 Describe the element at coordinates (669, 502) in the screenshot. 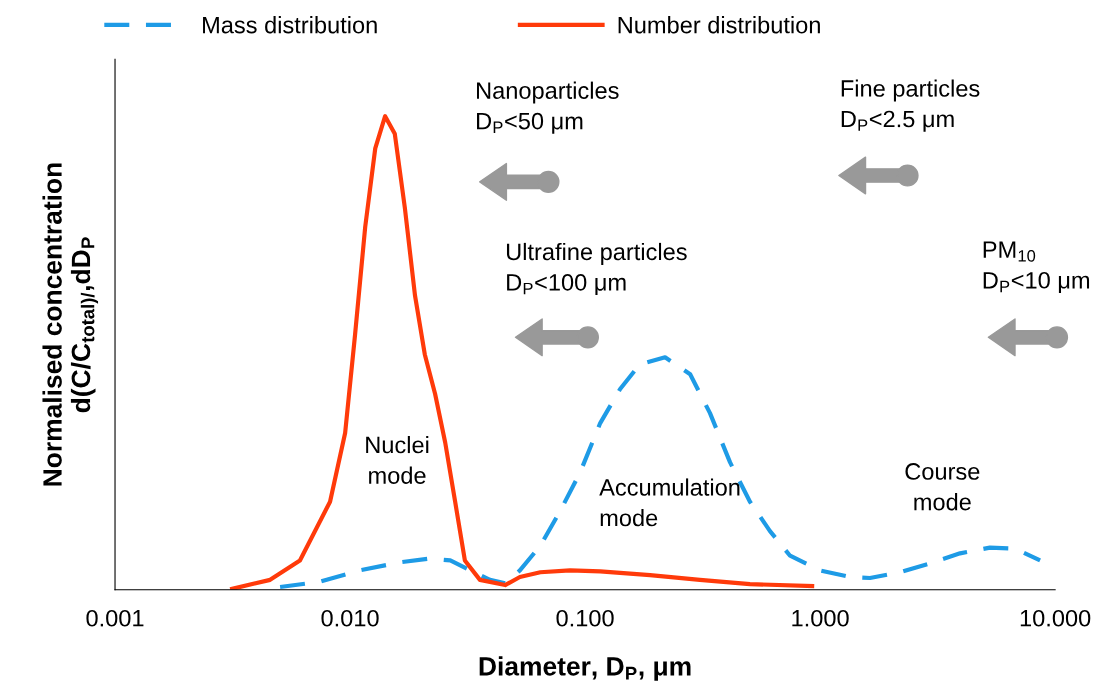

I see `annotation: Accumulation mode` at that location.